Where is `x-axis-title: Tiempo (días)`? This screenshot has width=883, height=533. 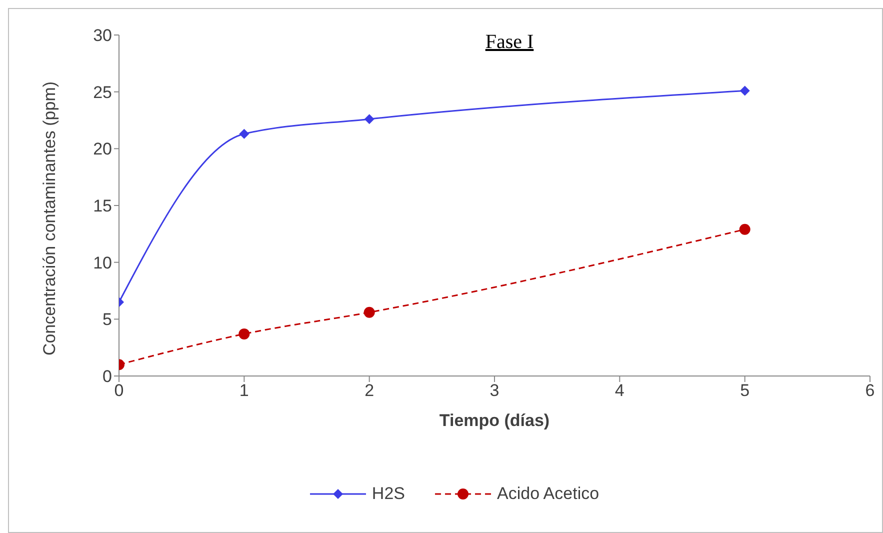 x-axis-title: Tiempo (días) is located at coordinates (494, 420).